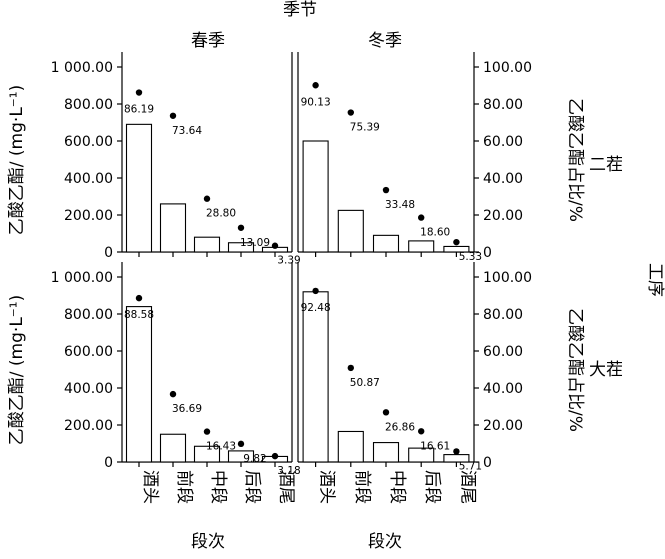  Describe the element at coordinates (606, 165) in the screenshot. I see `row-label-ercha: 二茬` at that location.